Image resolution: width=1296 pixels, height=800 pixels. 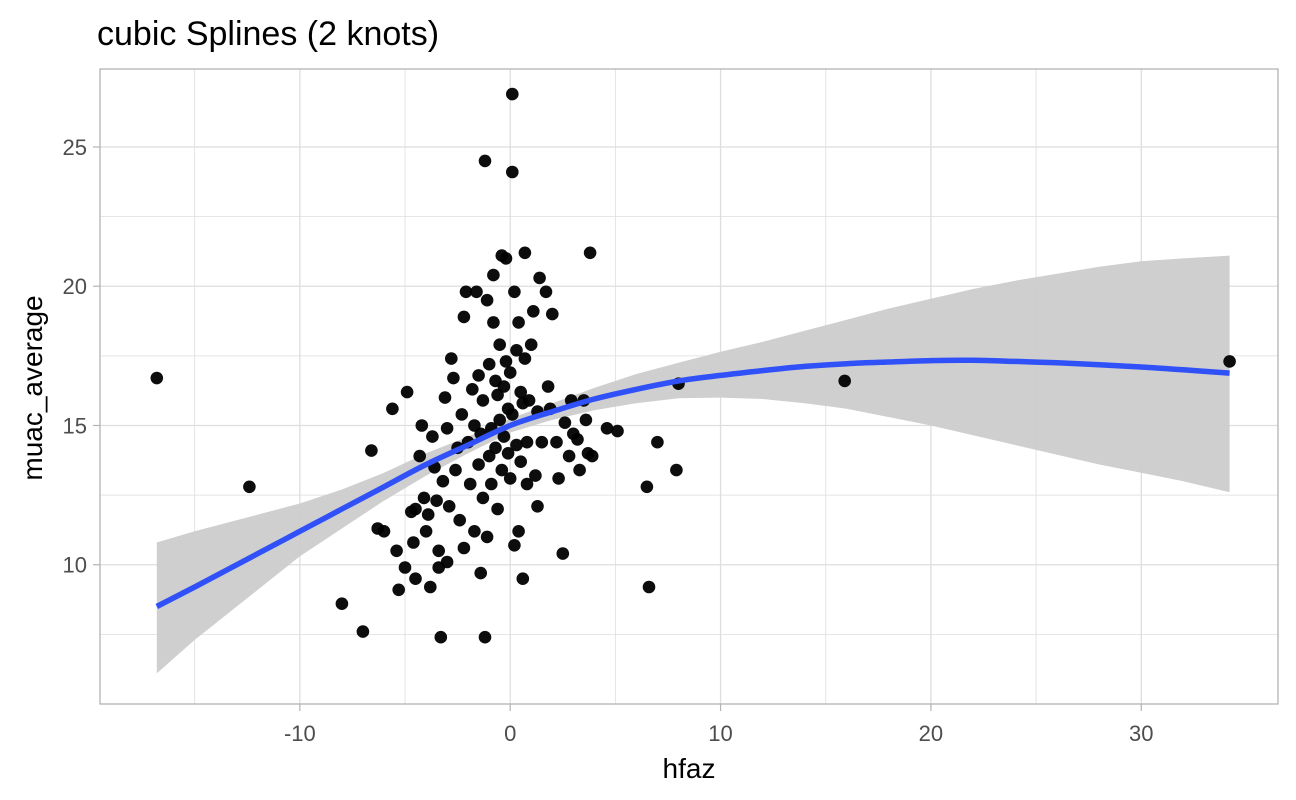 What do you see at coordinates (689, 768) in the screenshot?
I see `x-axis-label: hfaz` at bounding box center [689, 768].